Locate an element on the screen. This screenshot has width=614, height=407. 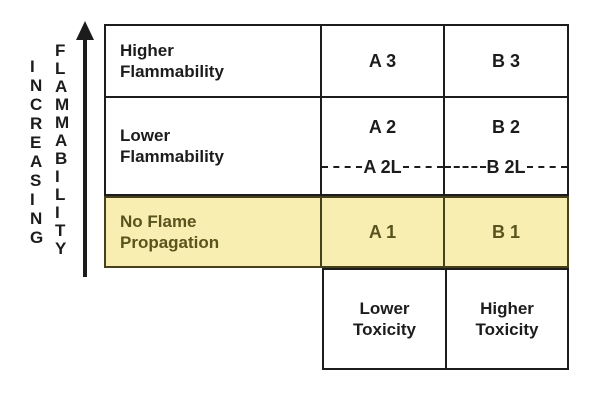
cell-a3-label: A 3 is located at coordinates (382, 60).